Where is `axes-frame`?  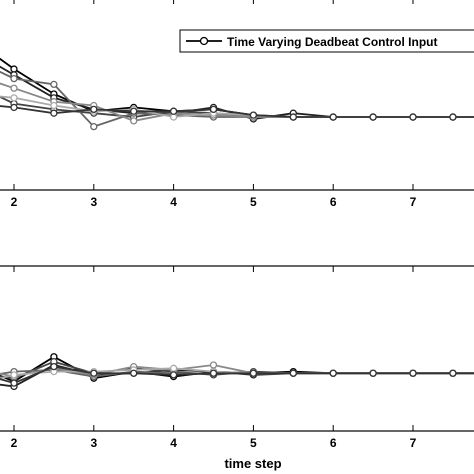 axes-frame is located at coordinates (237, 190).